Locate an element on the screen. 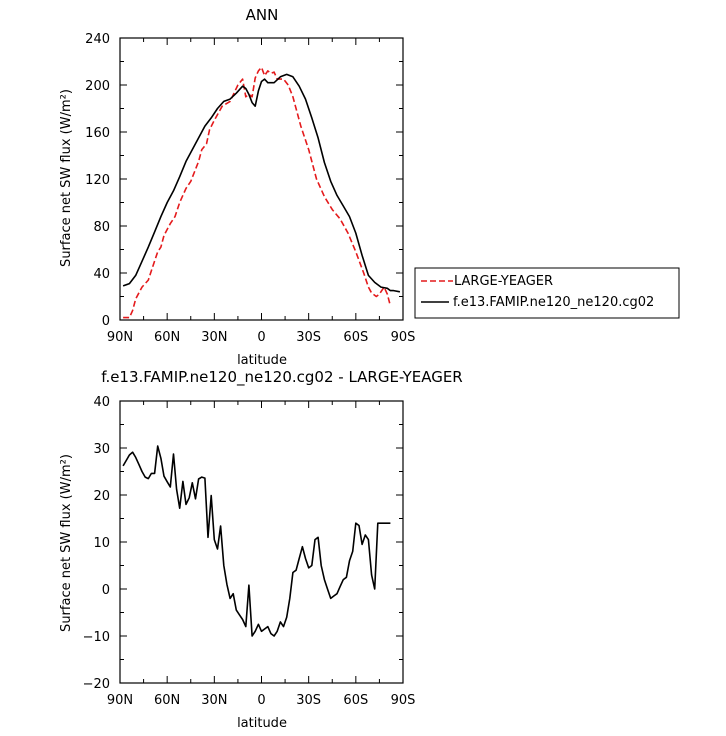  legend-label-famip: f.e13.FAMIP.ne120_ne120.cg02 is located at coordinates (553, 302).